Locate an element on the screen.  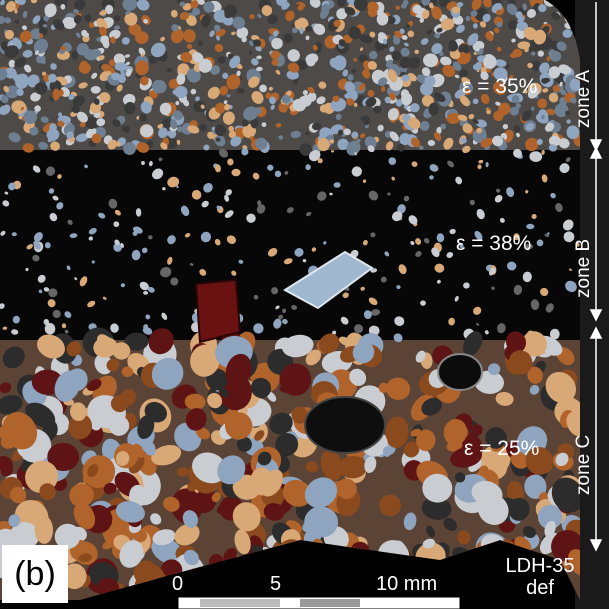
zone-a-label: zone A is located at coordinates (583, 98).